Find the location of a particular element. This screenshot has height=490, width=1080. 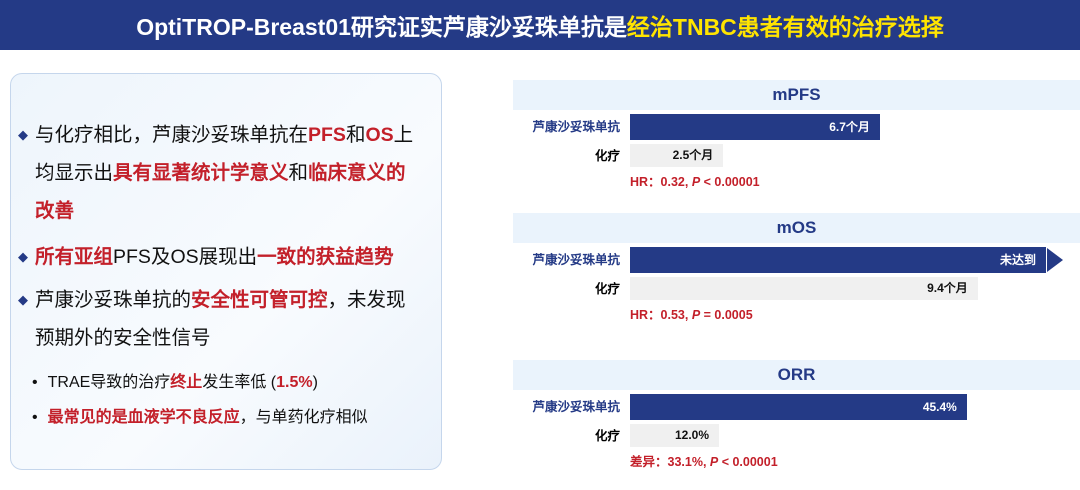

text: 与化疗相比，芦康沙妥珠单抗在 is located at coordinates (172, 135).